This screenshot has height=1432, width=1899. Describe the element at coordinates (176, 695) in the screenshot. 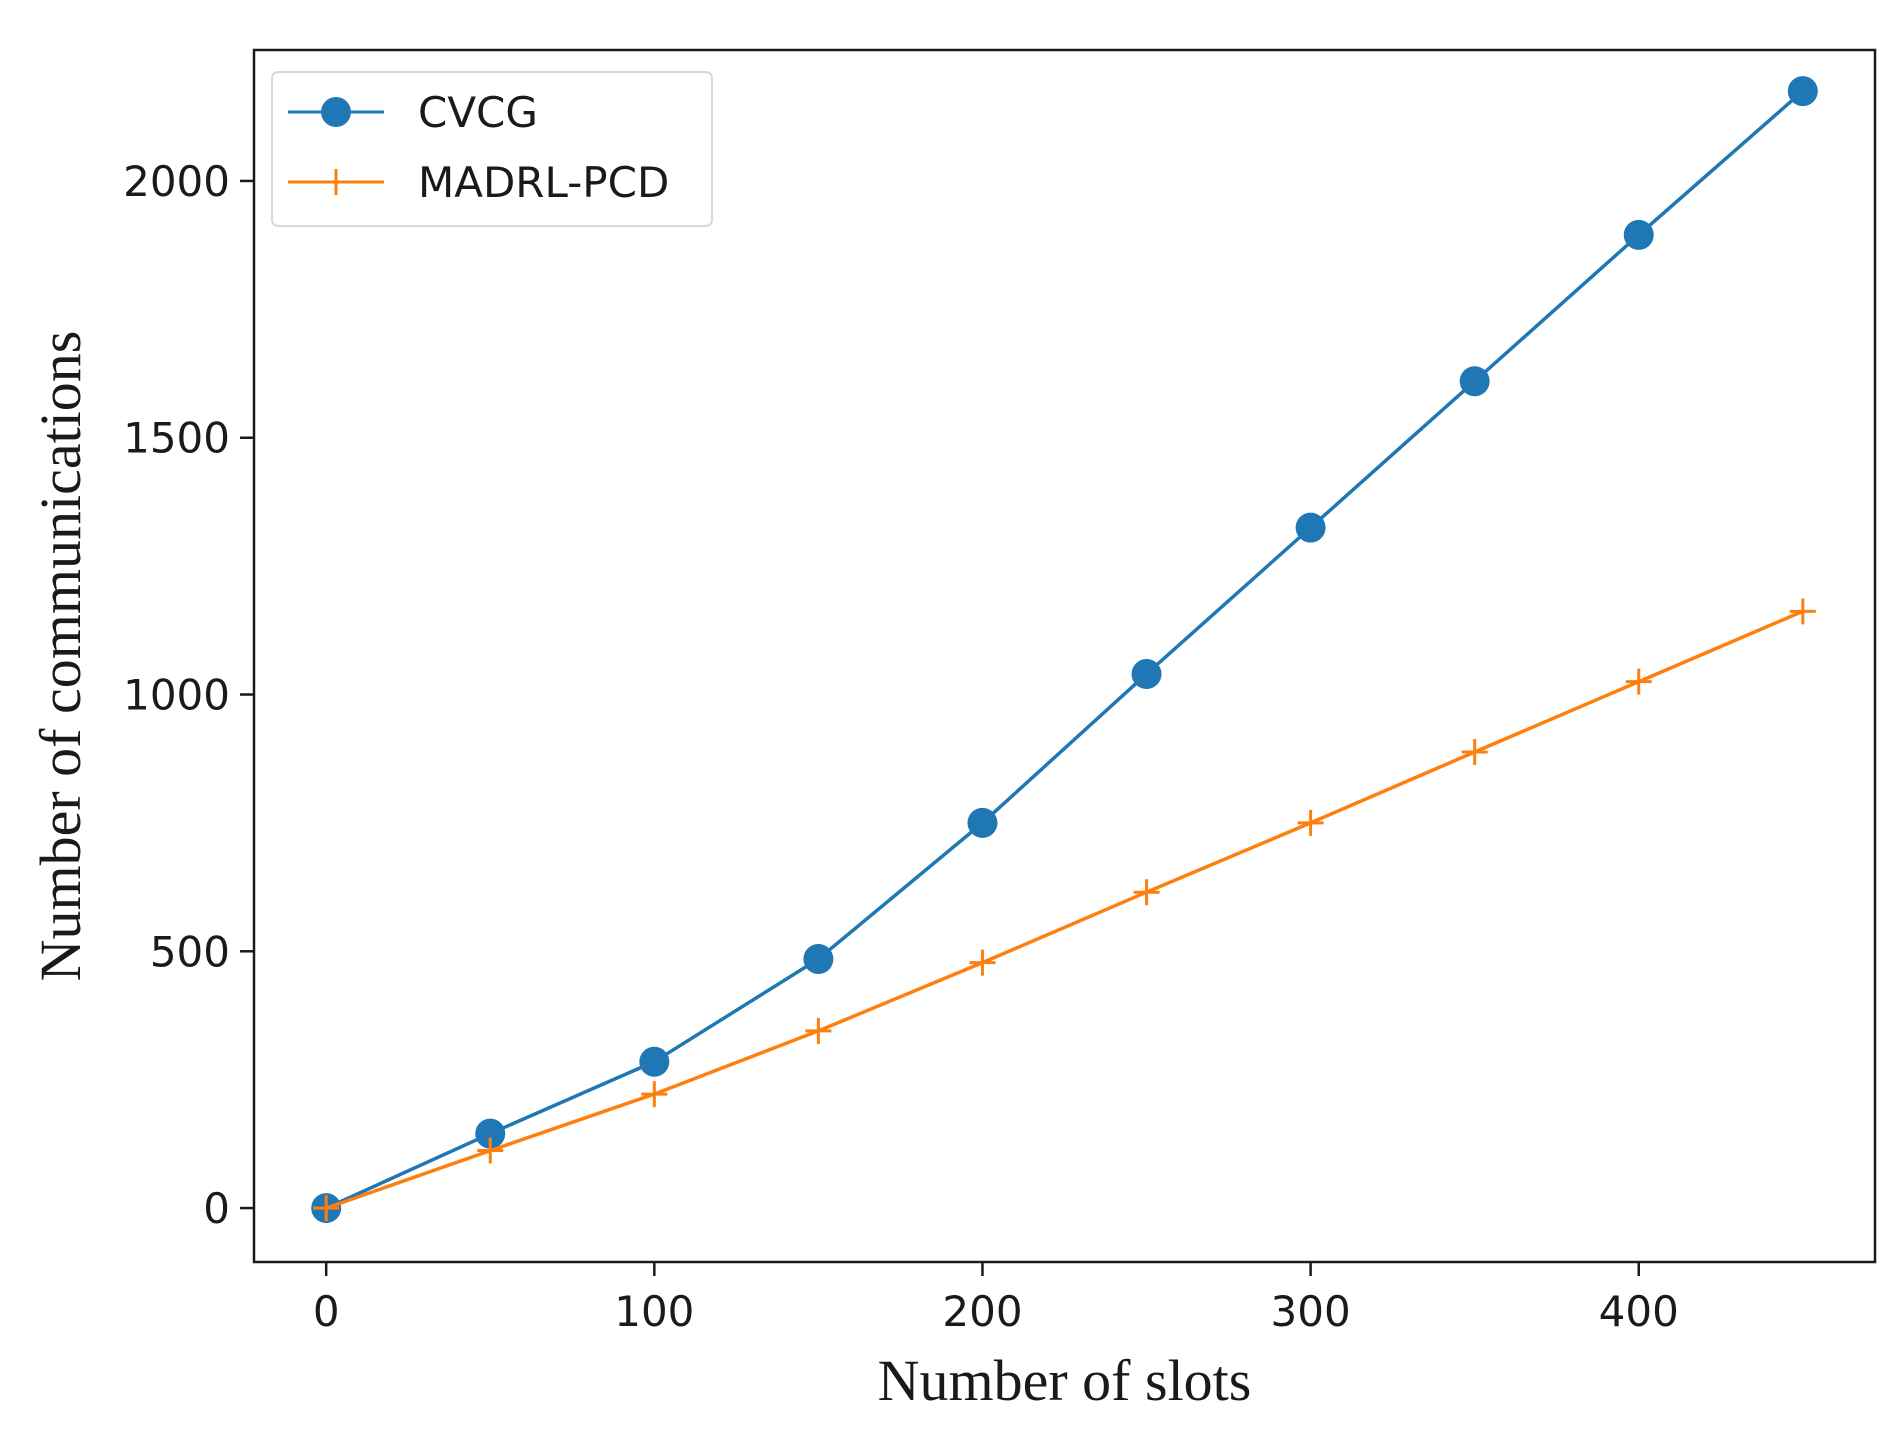

I see `y-tick-label: 1000` at that location.